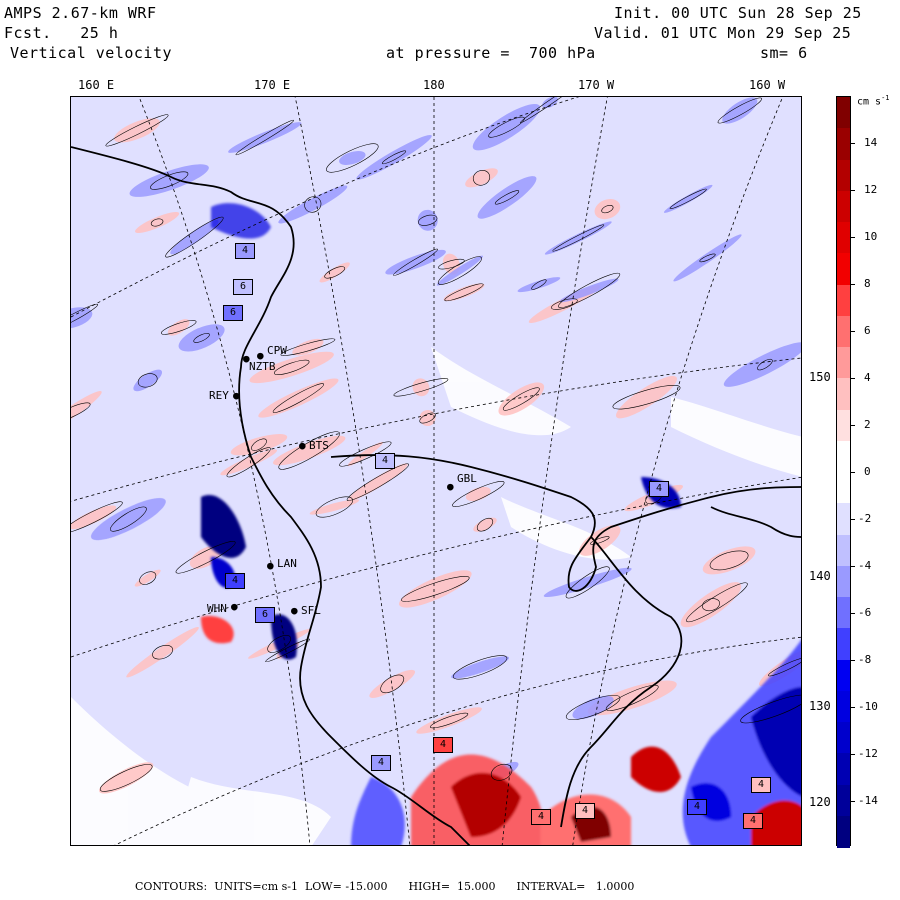  I want to click on colorbar-tick-label: -14, so click(868, 800).